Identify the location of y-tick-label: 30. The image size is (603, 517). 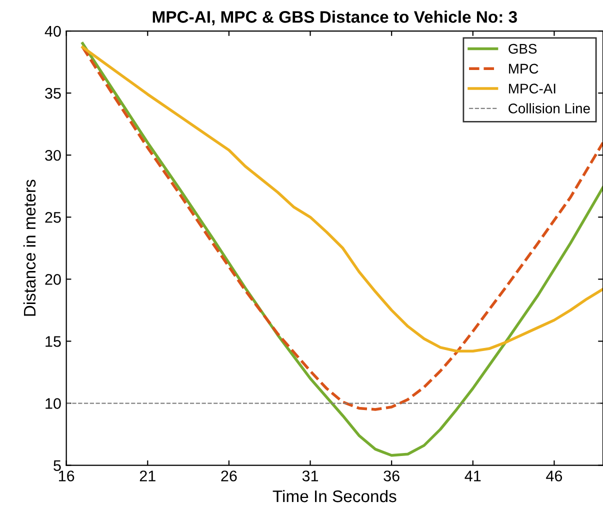
(53, 155).